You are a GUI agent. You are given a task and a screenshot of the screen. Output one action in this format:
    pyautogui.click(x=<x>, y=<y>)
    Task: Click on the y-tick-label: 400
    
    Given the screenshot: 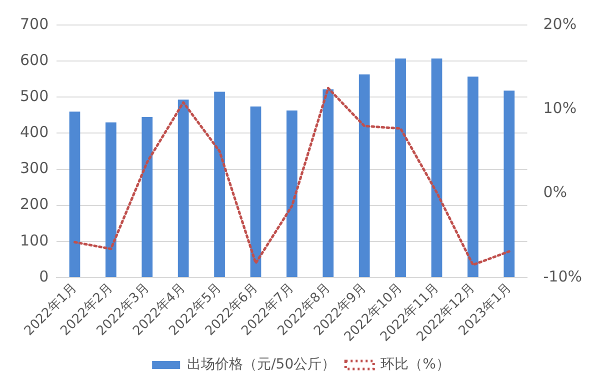 What is the action you would take?
    pyautogui.click(x=34, y=132)
    